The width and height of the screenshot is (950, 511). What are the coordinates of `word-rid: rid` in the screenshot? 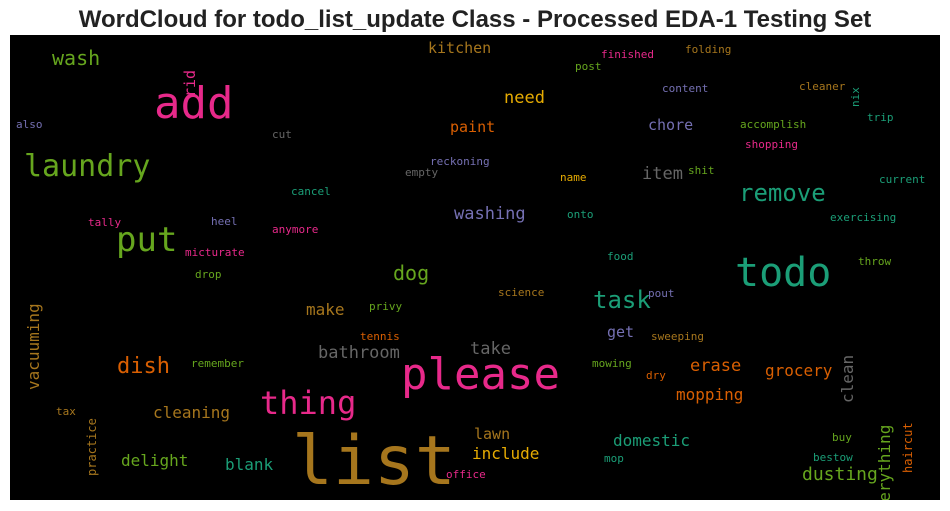 It's located at (190, 83).